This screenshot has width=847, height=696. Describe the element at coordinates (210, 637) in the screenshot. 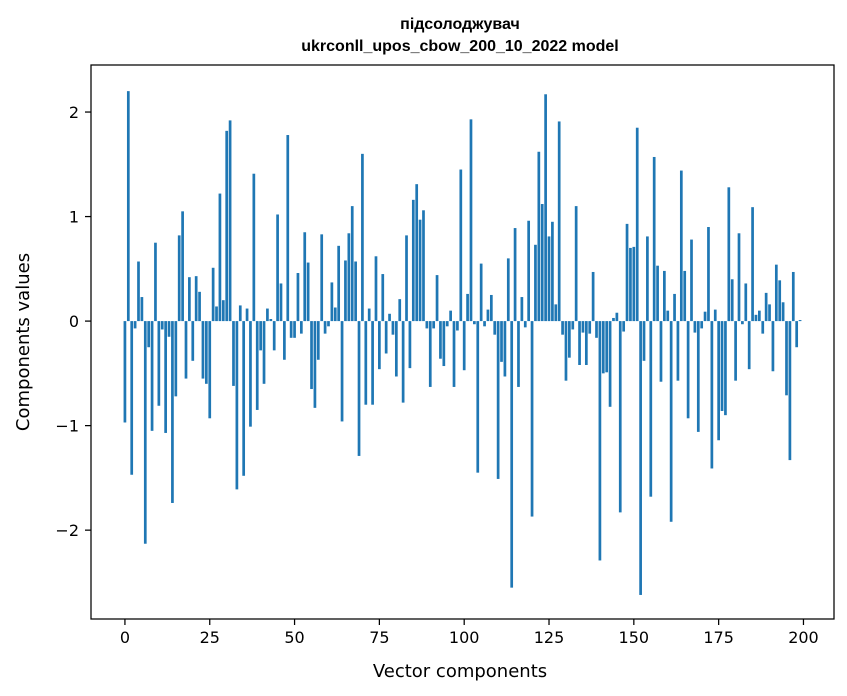

I see `x-tick-label: 25` at that location.